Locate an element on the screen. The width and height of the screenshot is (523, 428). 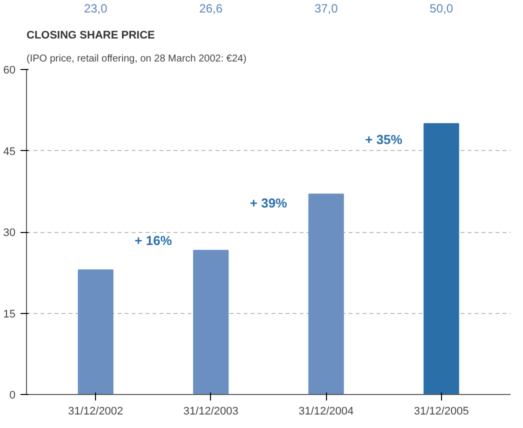
y-tick-label: 0 is located at coordinates (12, 396).